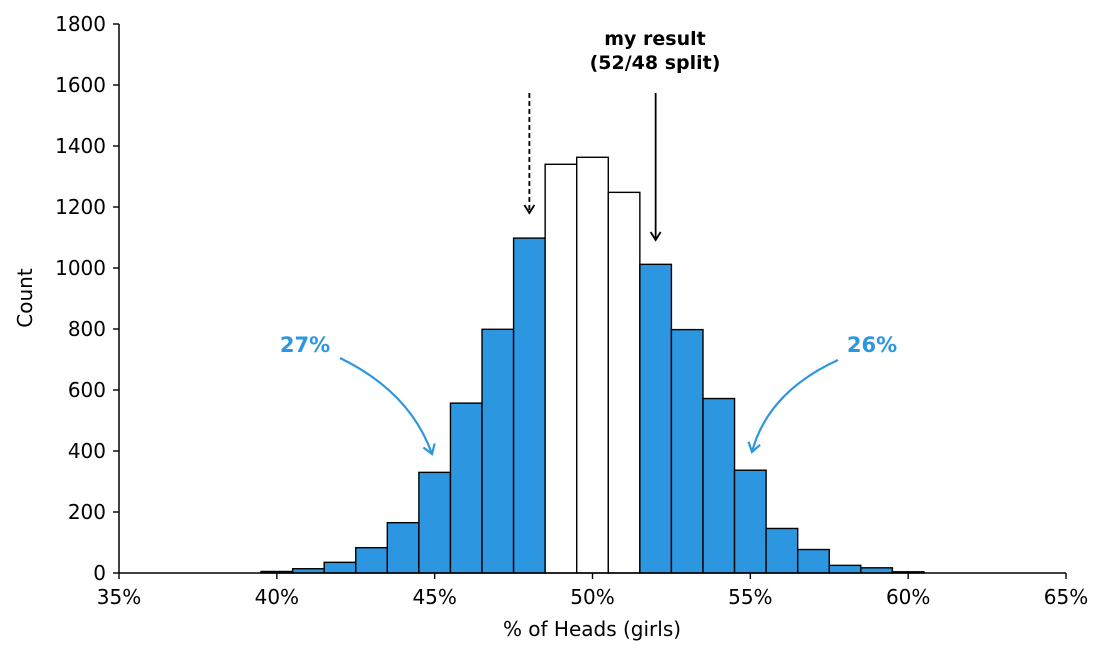 This screenshot has height=656, width=1106. What do you see at coordinates (592, 629) in the screenshot?
I see `x-axis-title: % of Heads (girls)` at bounding box center [592, 629].